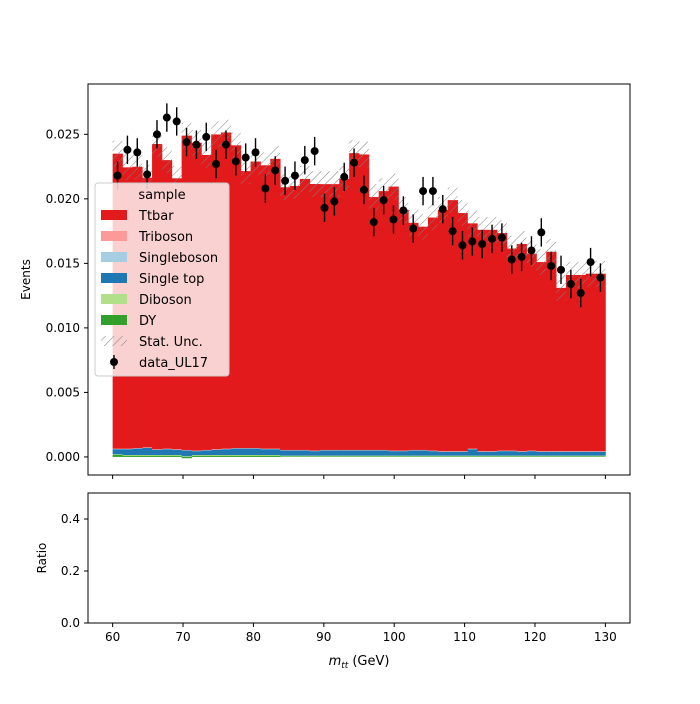  Describe the element at coordinates (114, 299) in the screenshot. I see `legend-swatch-diboson` at that location.